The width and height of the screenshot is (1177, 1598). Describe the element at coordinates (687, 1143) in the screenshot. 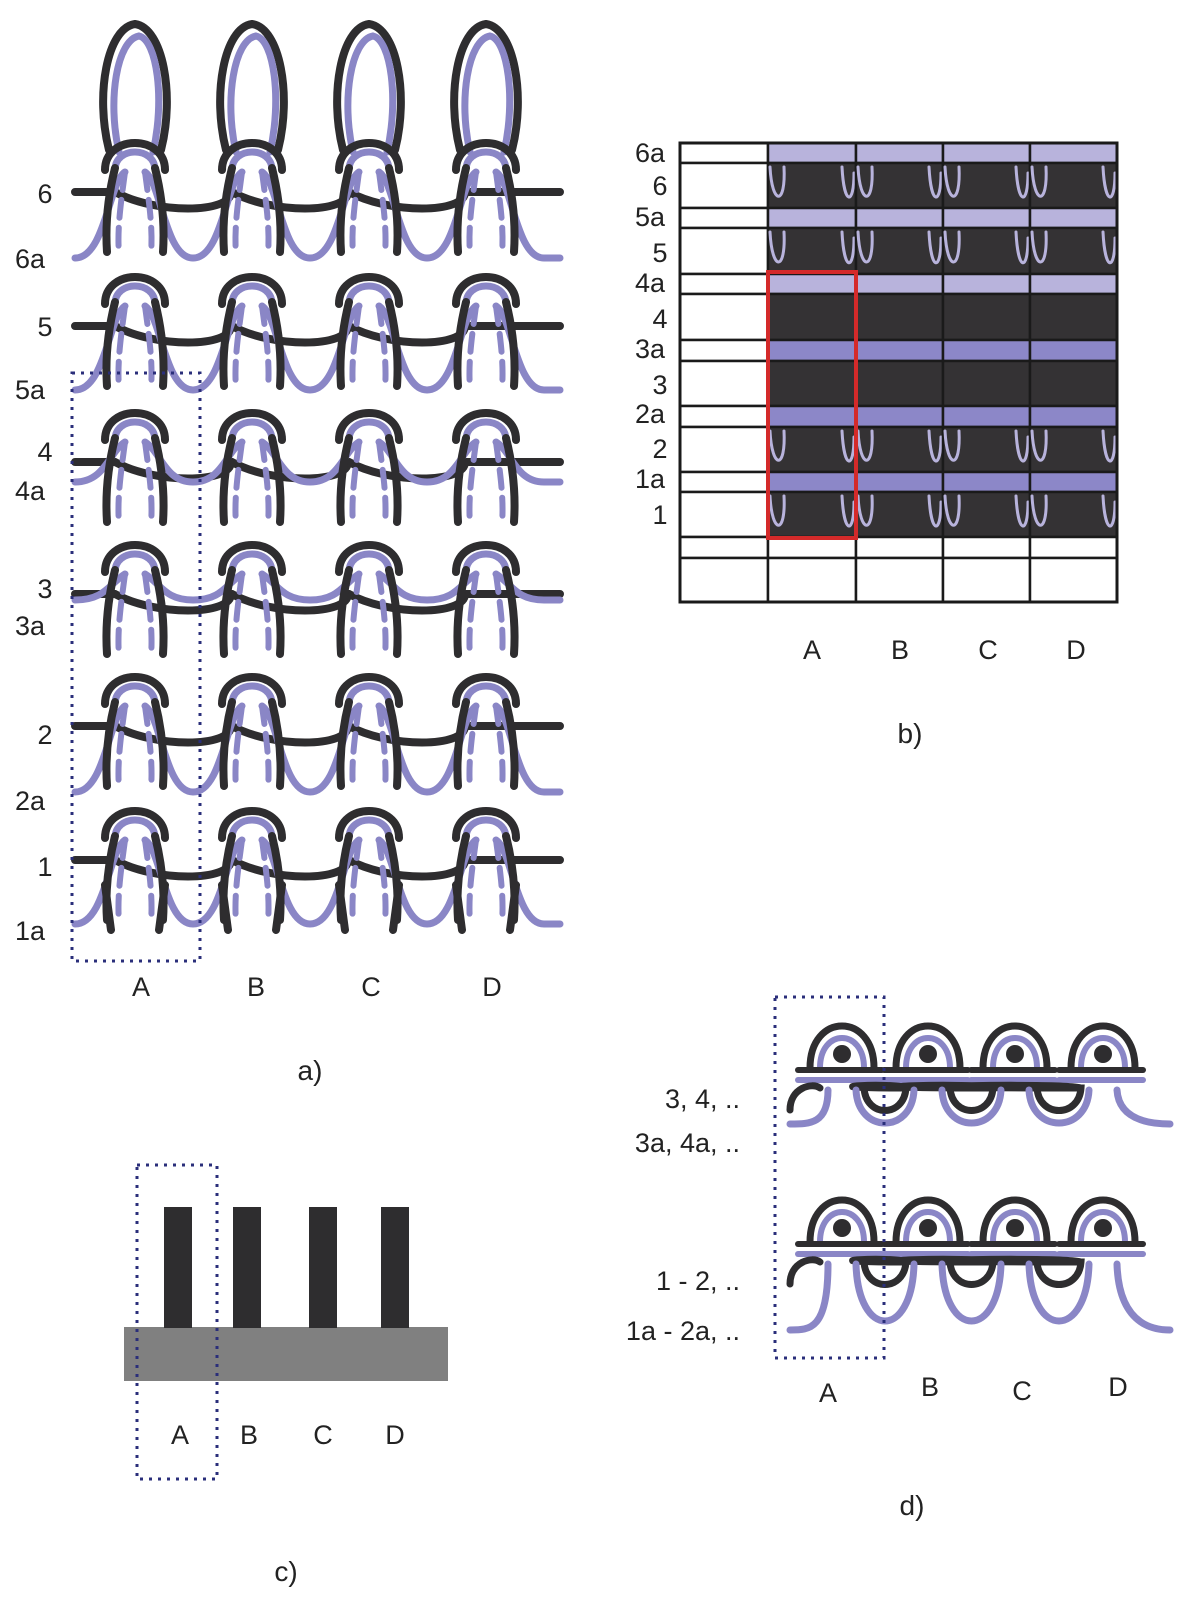

I see `panel-d-row-label: 3a, 4a, ..` at that location.